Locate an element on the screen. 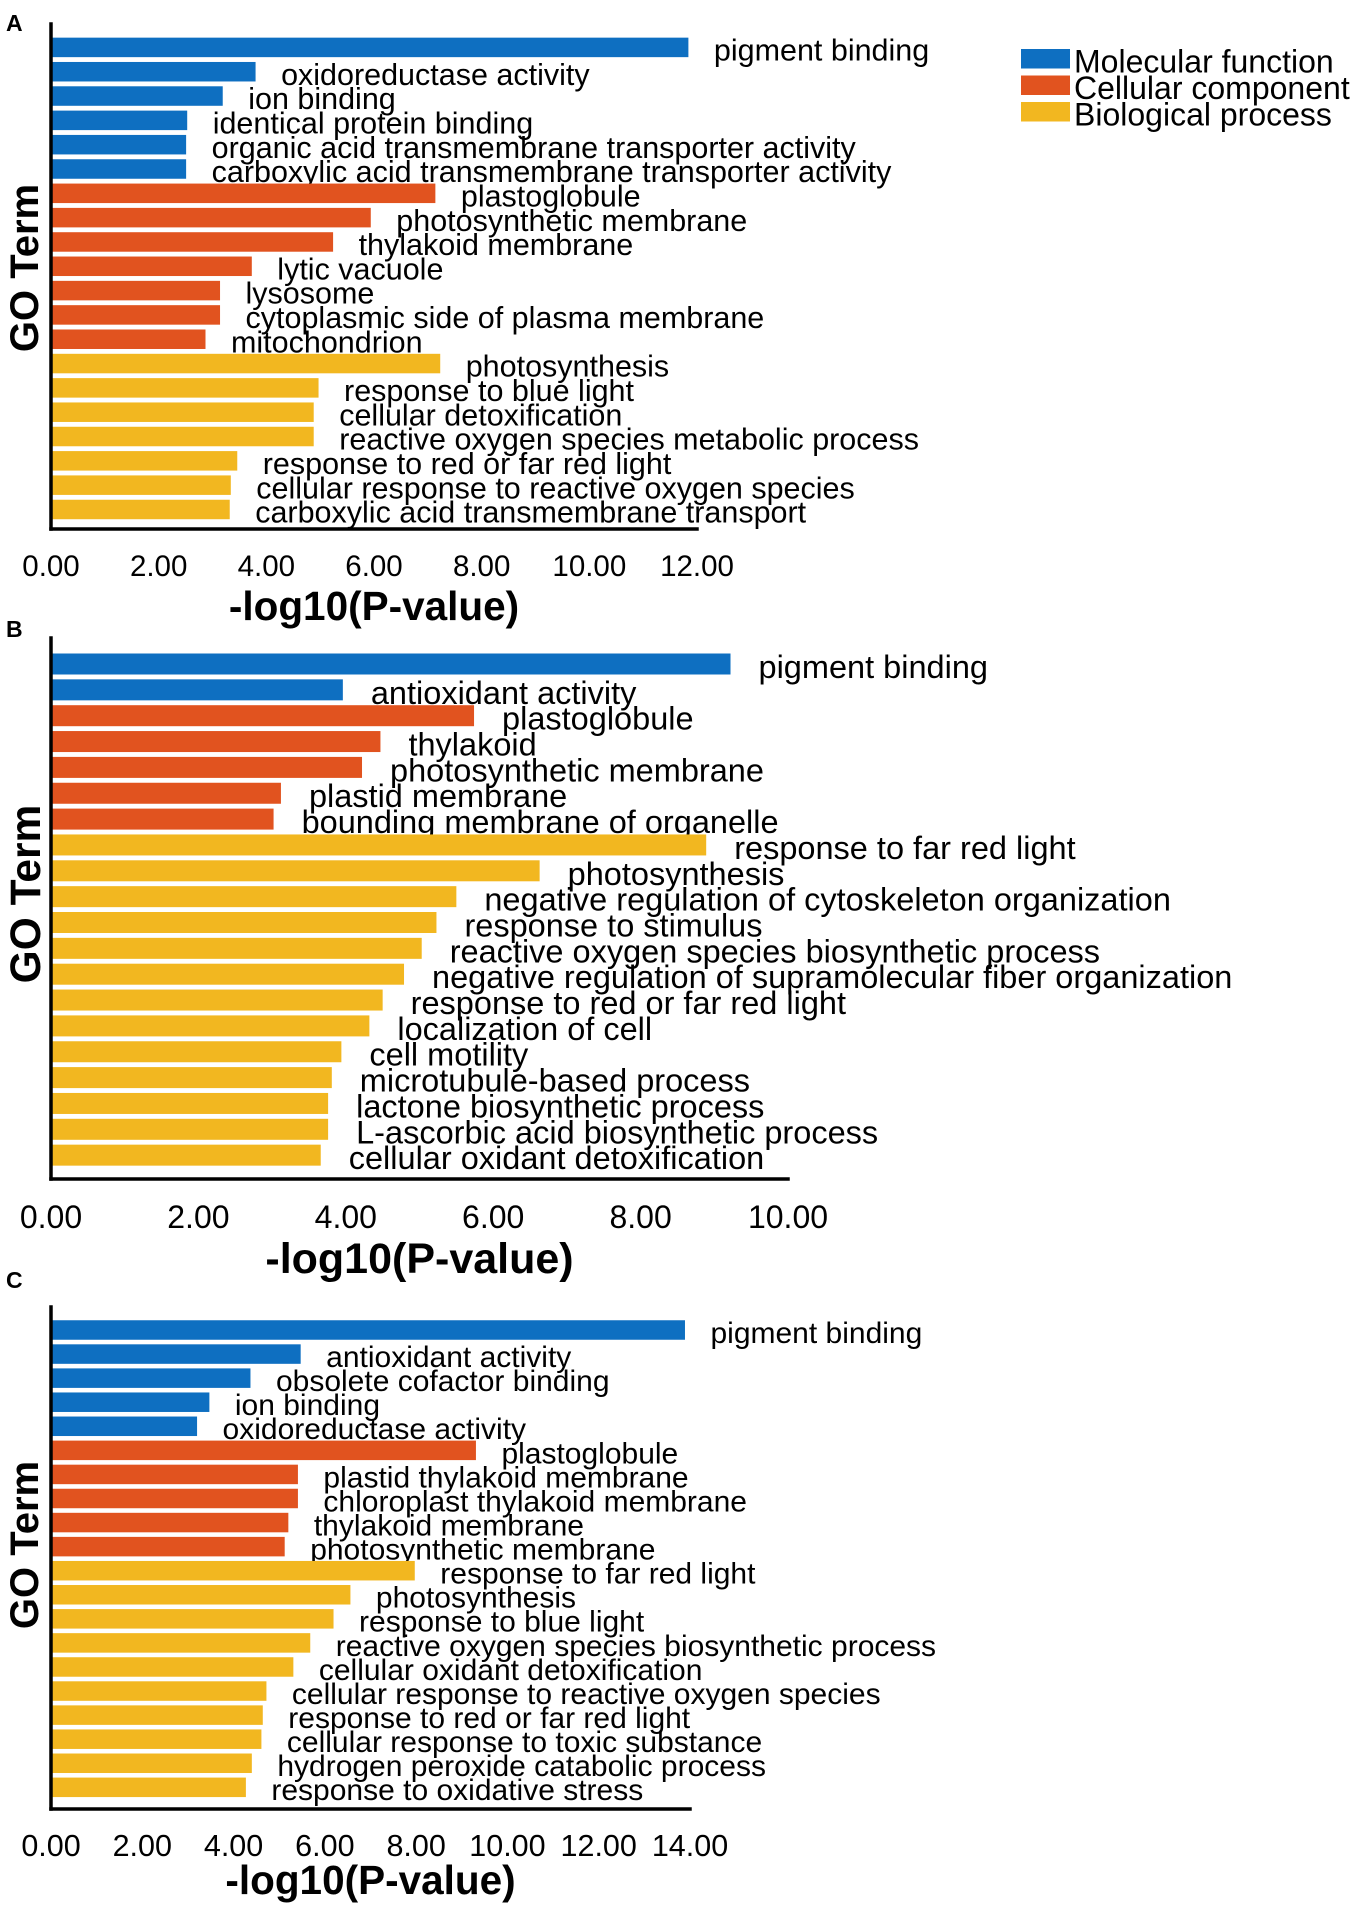 This screenshot has width=1358, height=1909. bar-label: cell motility is located at coordinates (449, 1055).